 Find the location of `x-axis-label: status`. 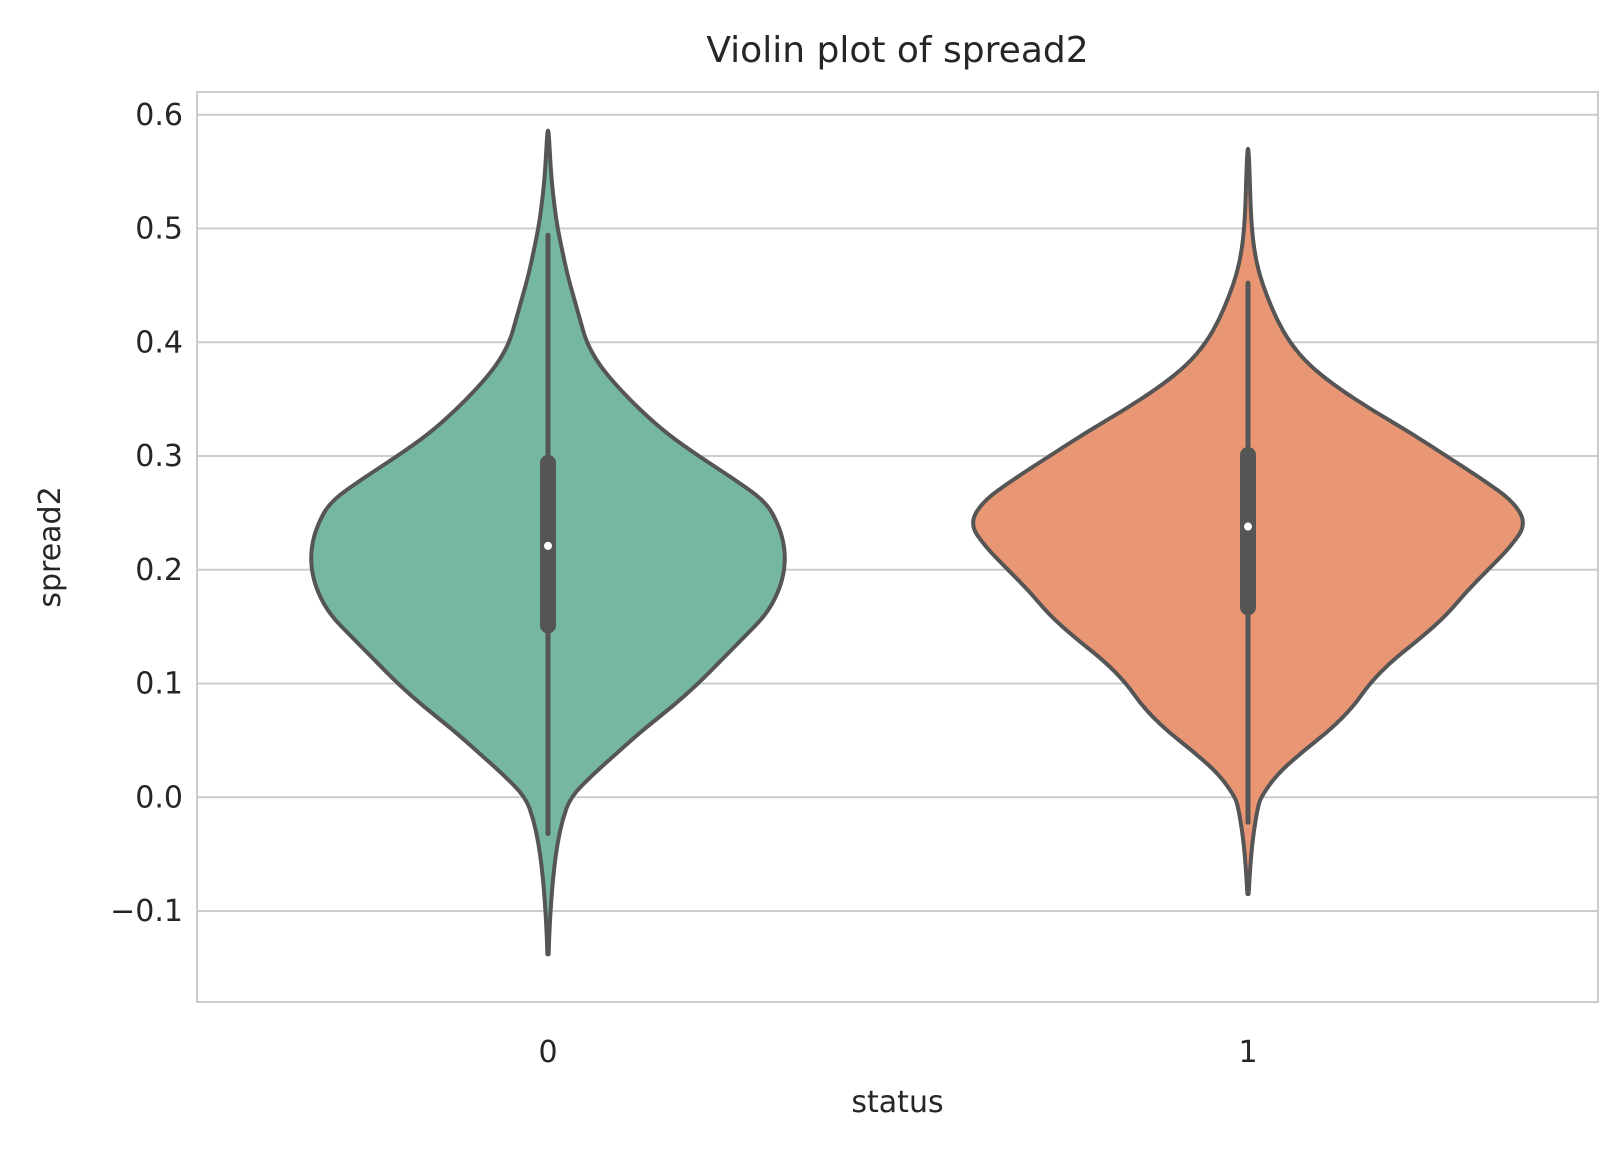

x-axis-label: status is located at coordinates (897, 1102).